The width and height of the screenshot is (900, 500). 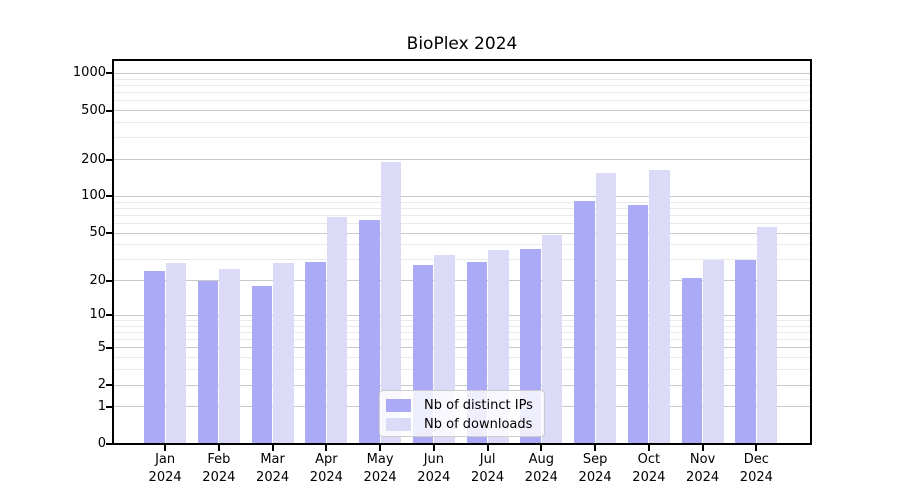 I want to click on x-tick-label: Mar 2024, so click(x=273, y=468).